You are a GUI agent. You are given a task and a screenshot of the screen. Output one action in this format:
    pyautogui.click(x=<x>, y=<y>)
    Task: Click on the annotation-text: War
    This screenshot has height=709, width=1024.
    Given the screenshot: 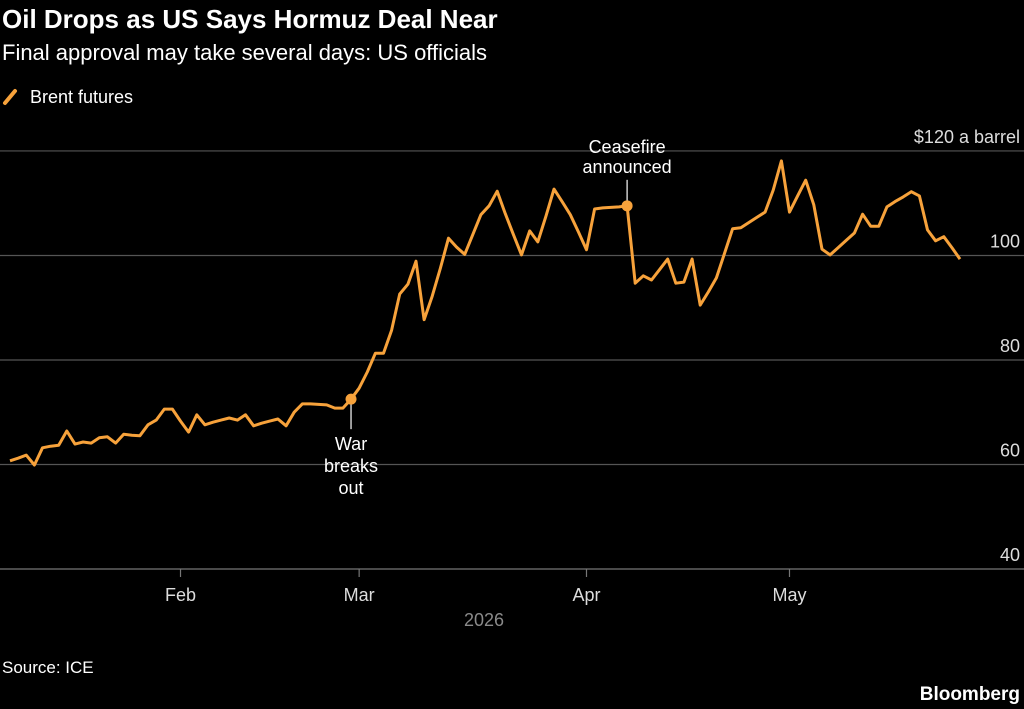 What is the action you would take?
    pyautogui.click(x=351, y=444)
    